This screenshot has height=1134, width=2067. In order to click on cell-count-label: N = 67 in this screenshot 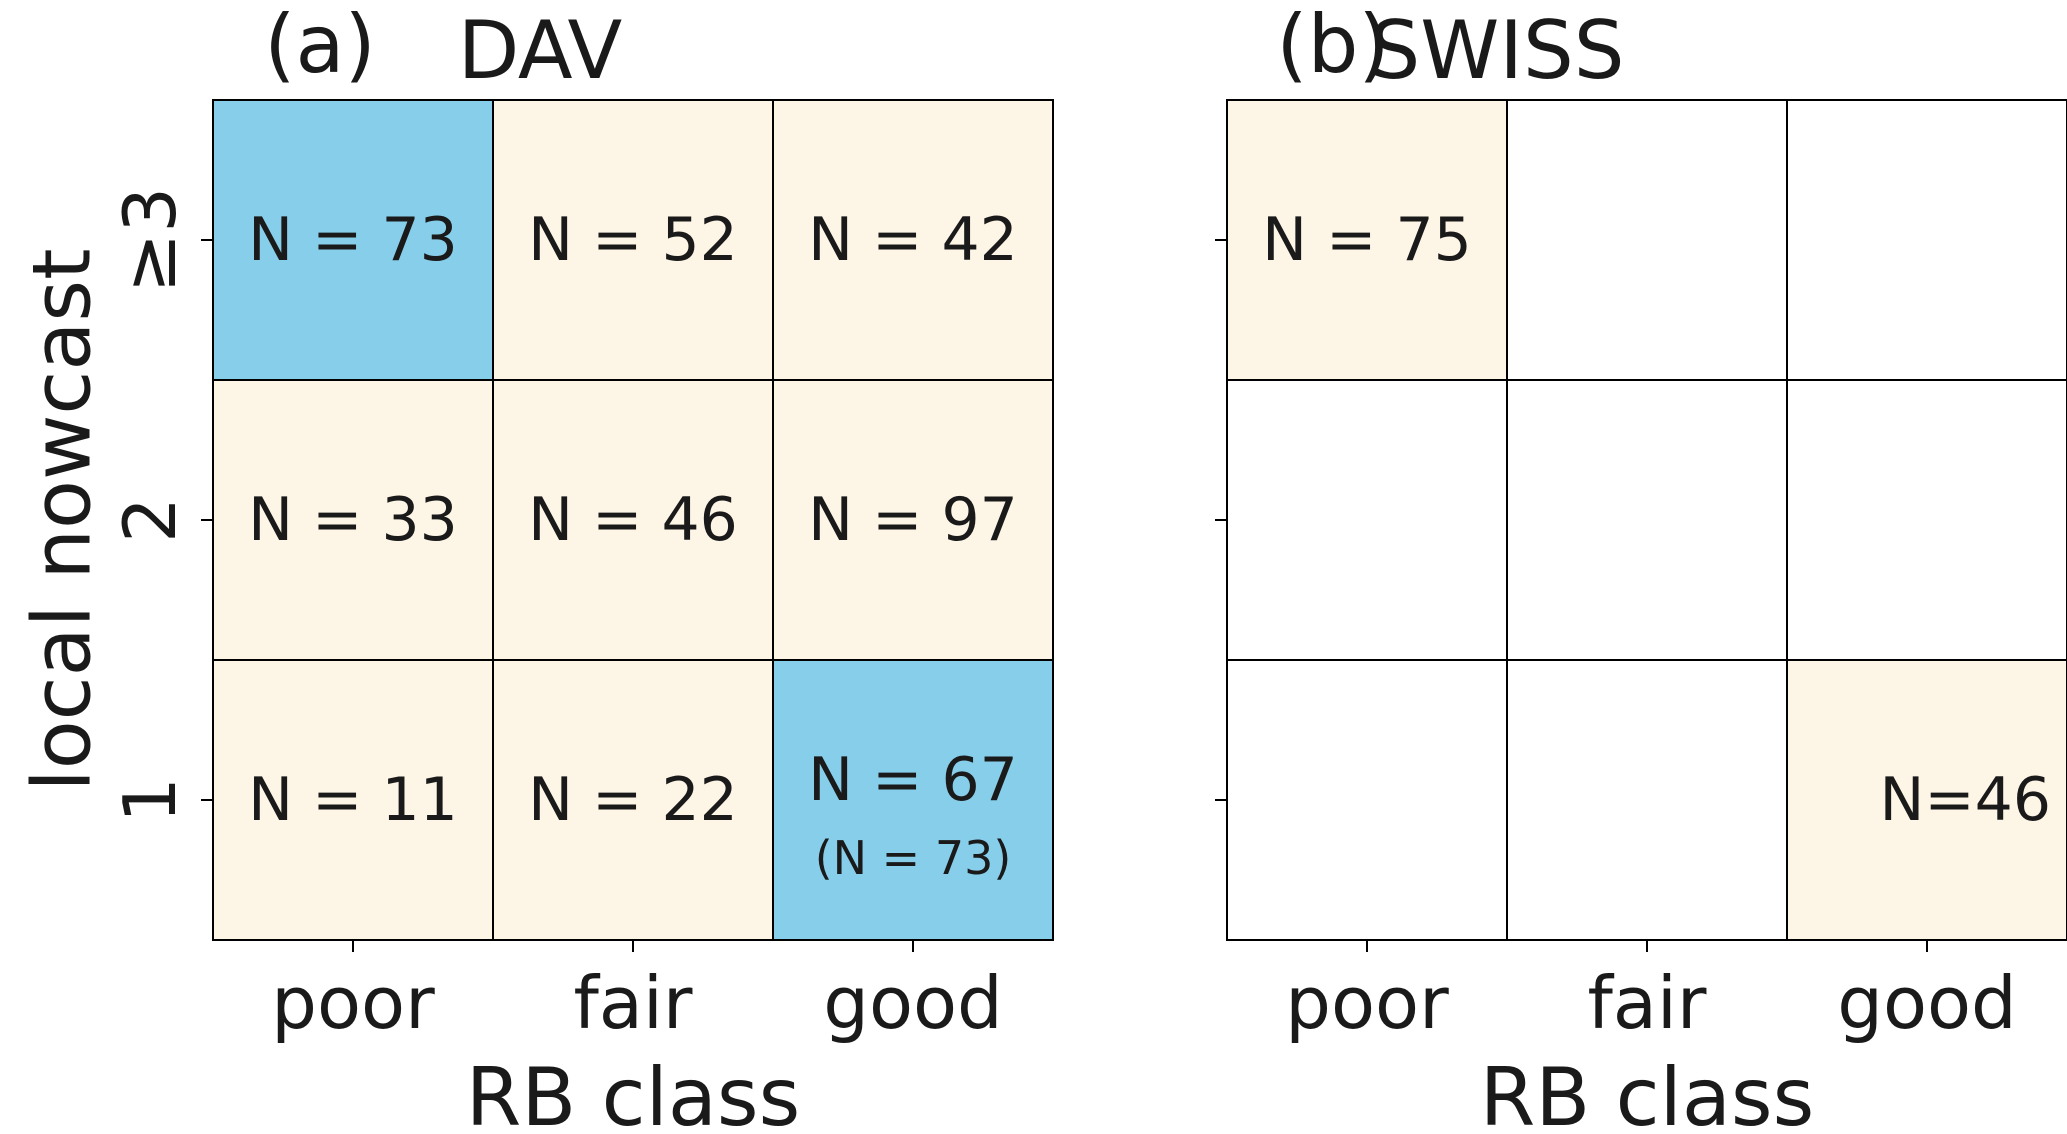, I will do `click(913, 780)`.